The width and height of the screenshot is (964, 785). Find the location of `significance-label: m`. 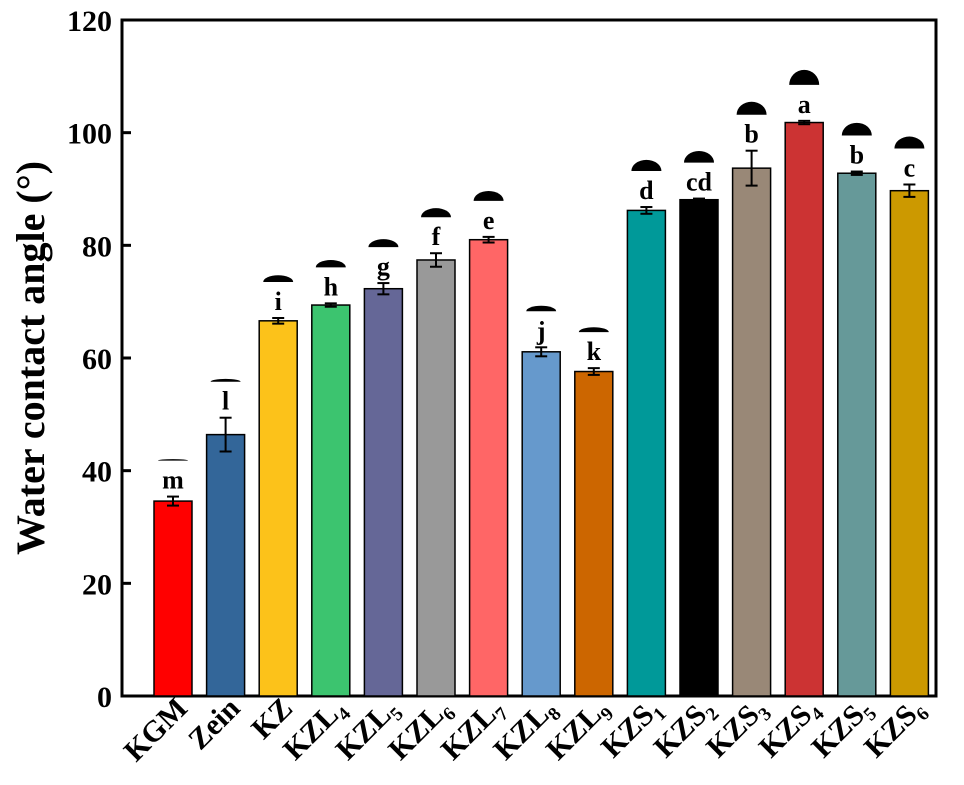

significance-label: m is located at coordinates (173, 480).